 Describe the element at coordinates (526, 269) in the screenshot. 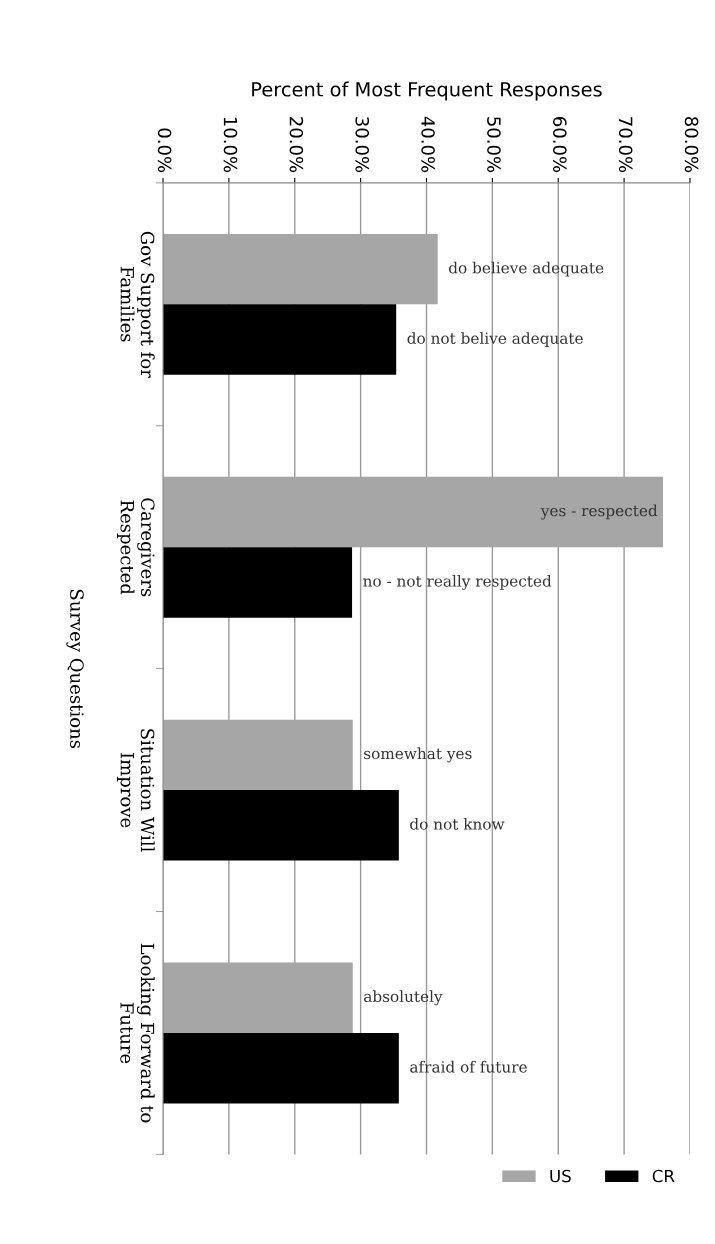

I see `data-label: do believe adequate` at that location.